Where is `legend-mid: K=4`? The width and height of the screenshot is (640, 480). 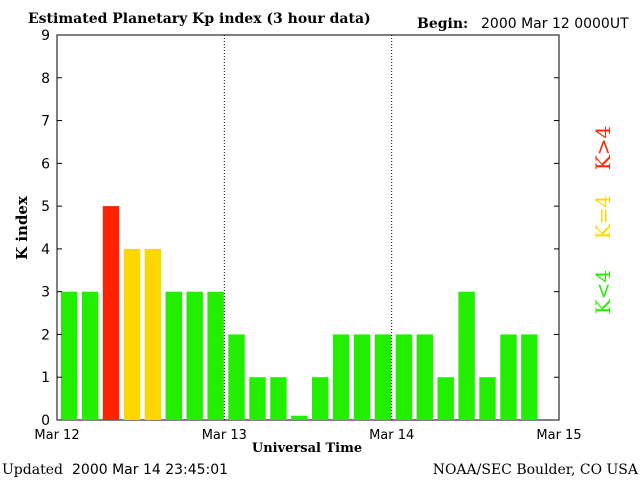 legend-mid: K=4 is located at coordinates (603, 217).